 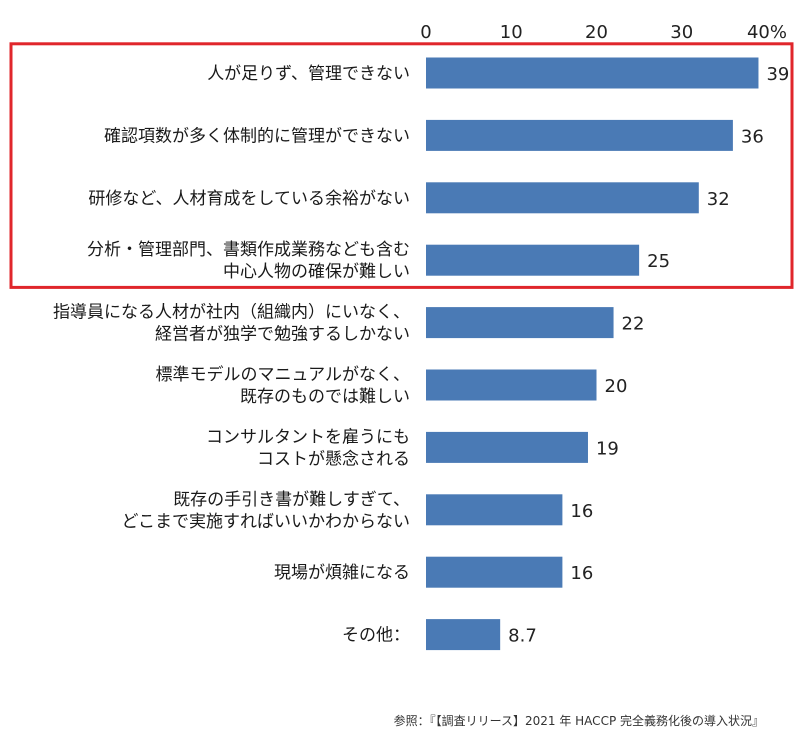 I want to click on category-label: 現場が煩雑になる, so click(x=342, y=573).